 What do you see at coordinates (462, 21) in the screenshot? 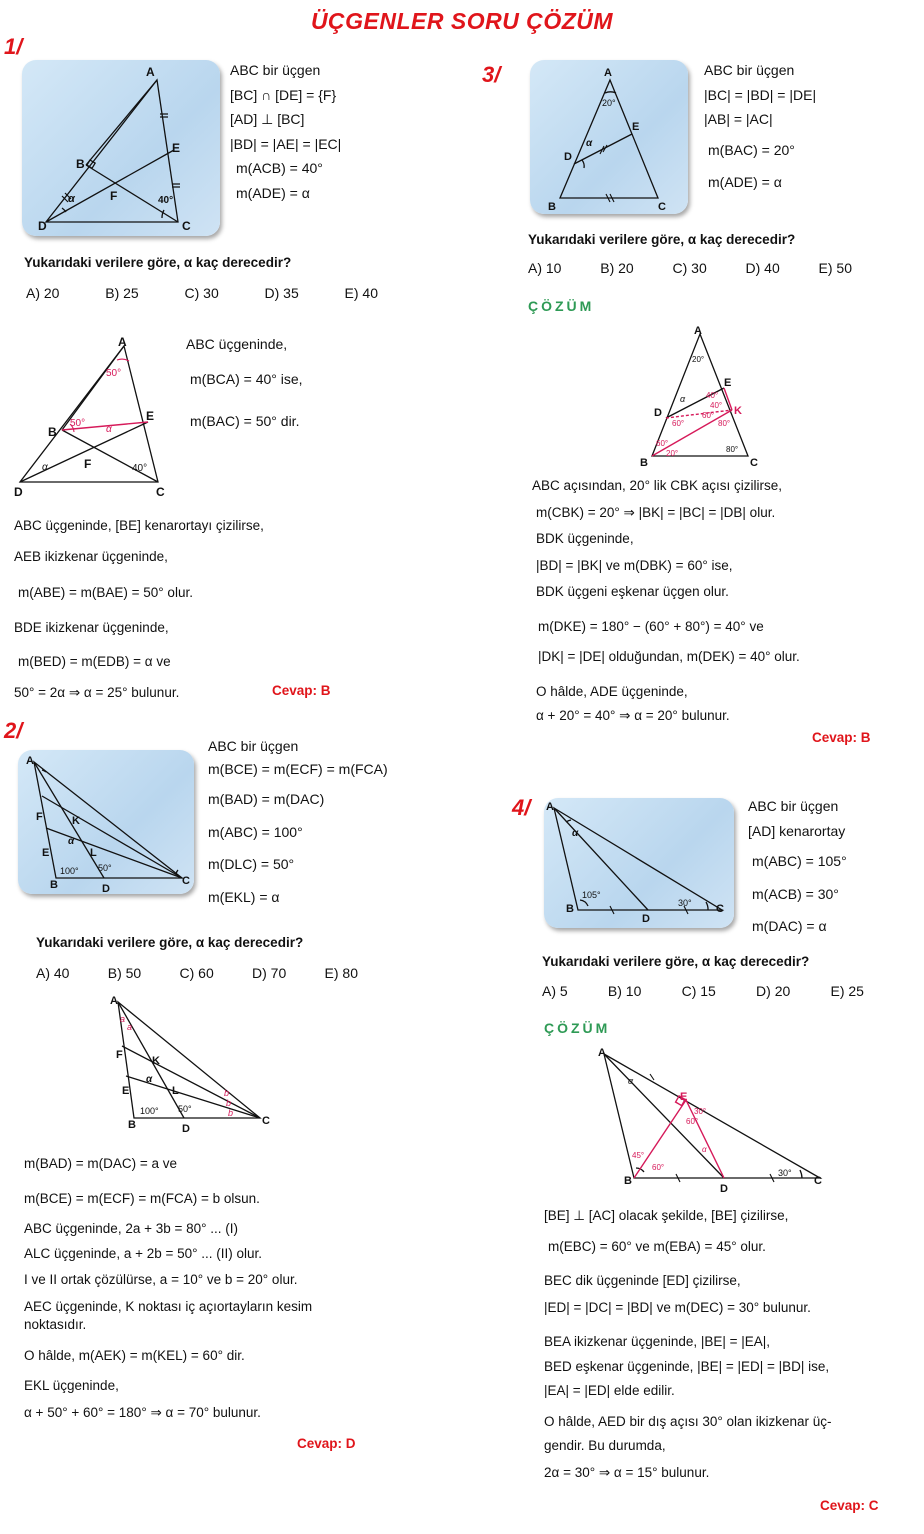
I see `page-title: ÜÇGENLER SORU ÇÖZÜM` at bounding box center [462, 21].